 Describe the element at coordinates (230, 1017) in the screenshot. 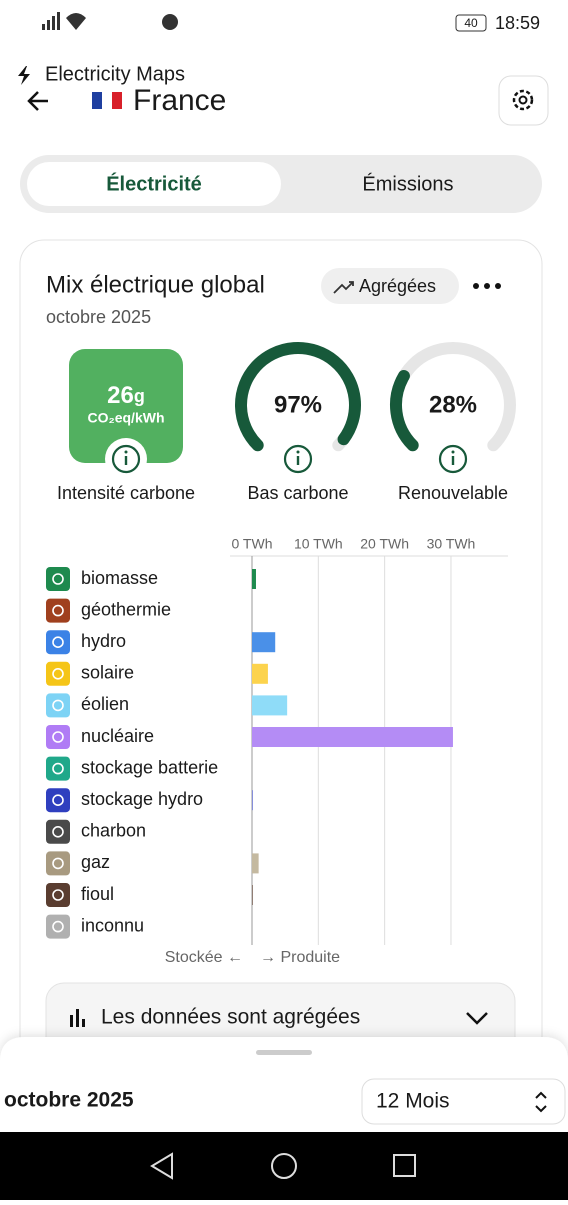

I see `aggregated-text: Les données sont agrégées` at that location.